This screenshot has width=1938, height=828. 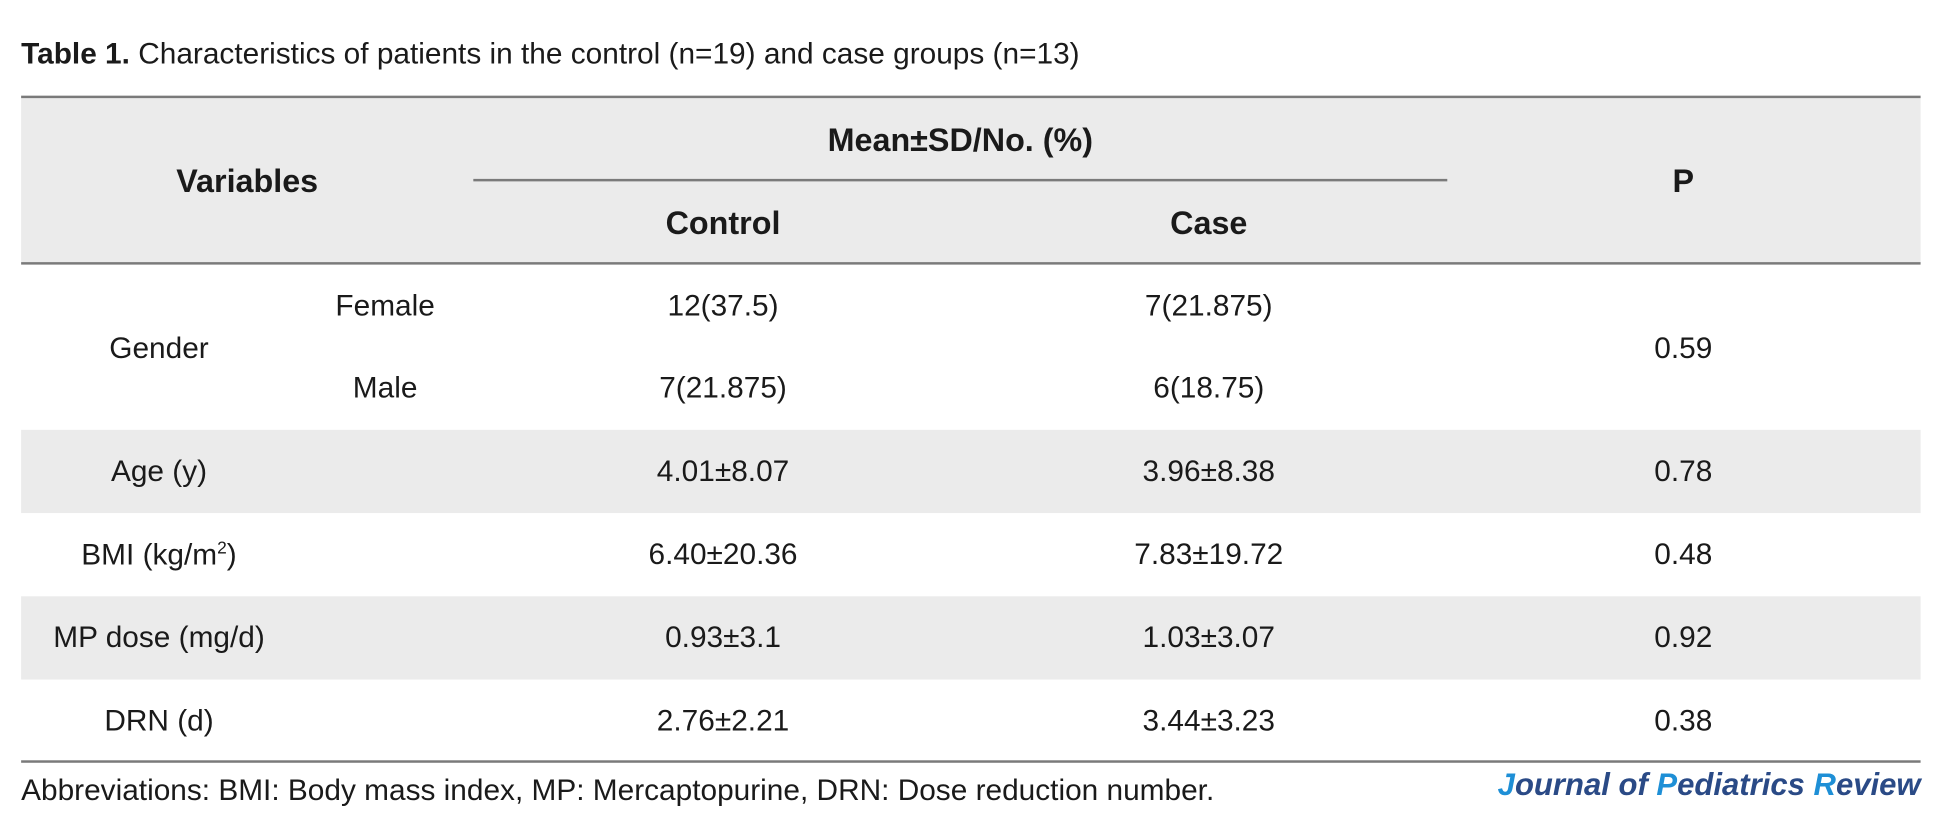 What do you see at coordinates (1683, 471) in the screenshot?
I see `age-p: 0.78` at bounding box center [1683, 471].